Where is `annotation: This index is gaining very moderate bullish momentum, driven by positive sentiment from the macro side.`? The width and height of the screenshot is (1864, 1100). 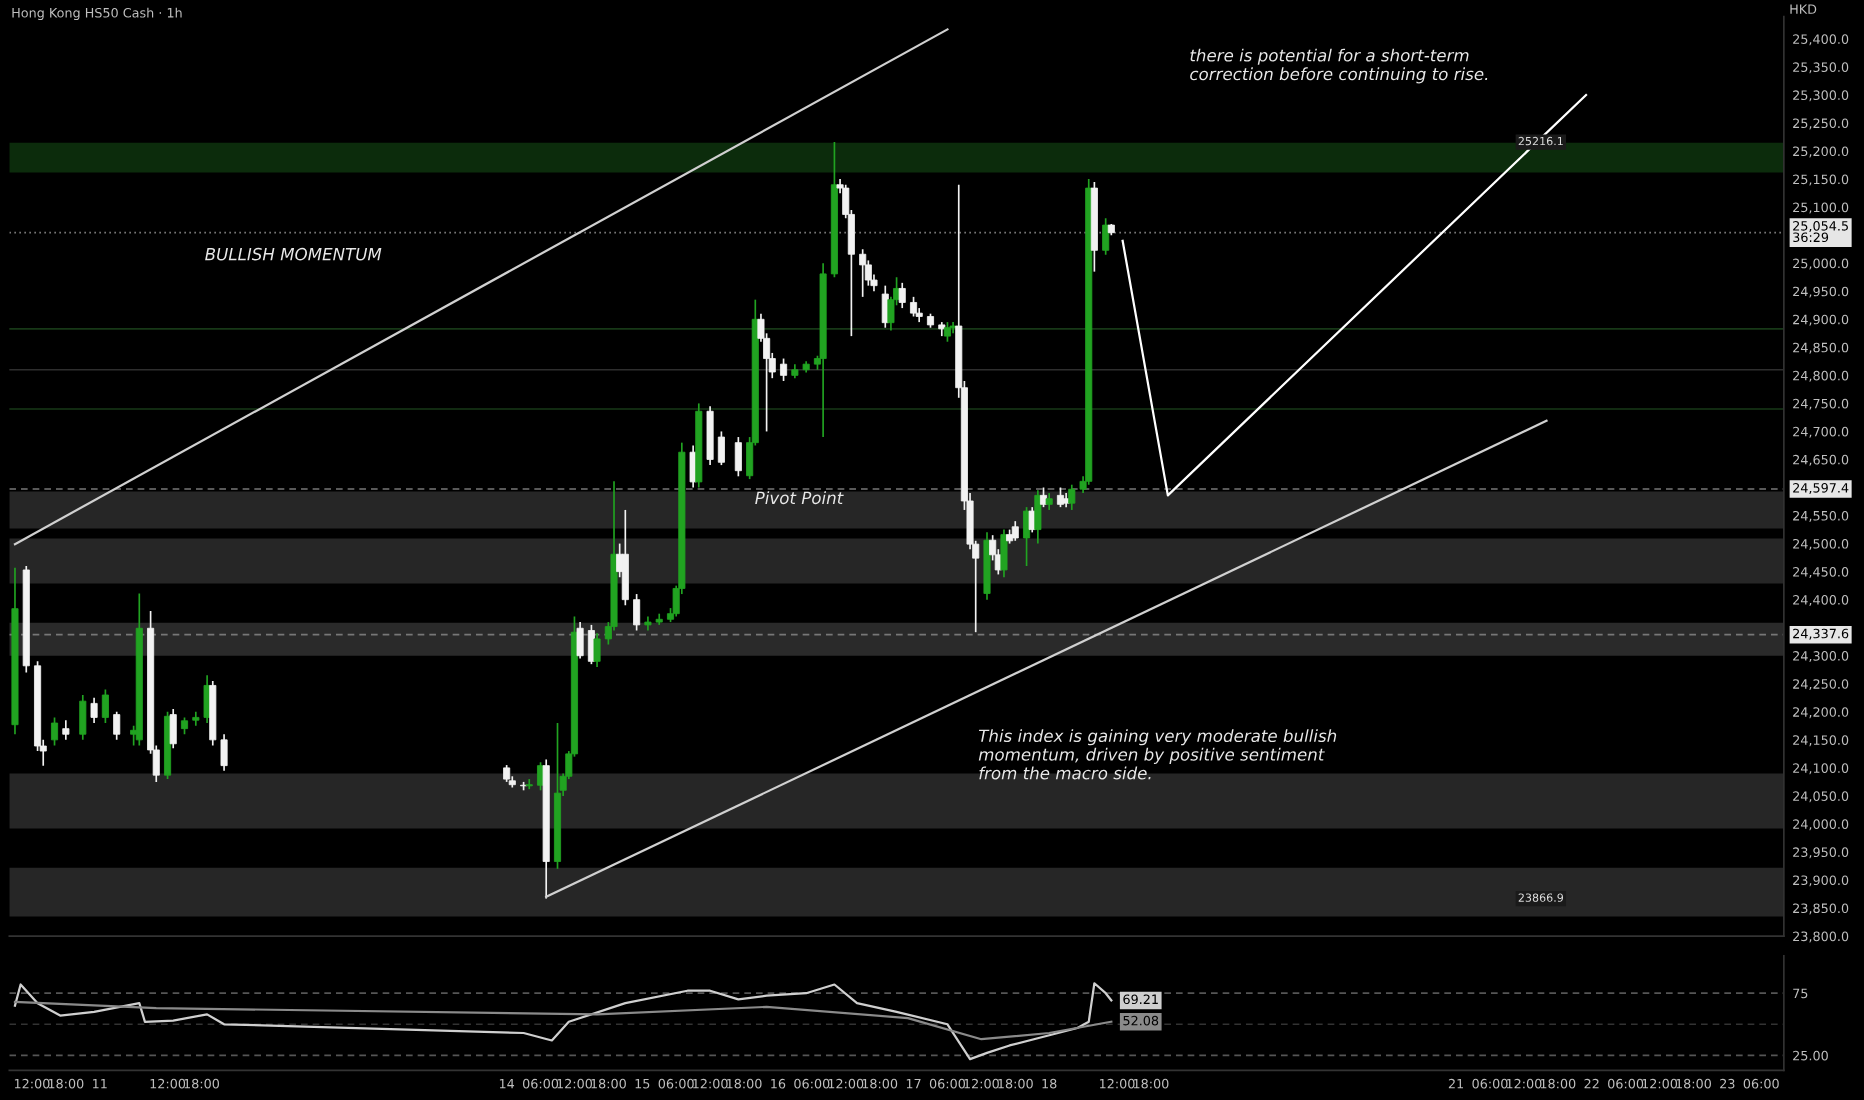
annotation: This index is gaining very moderate bullish momentum, driven by positive sentiment from the macro side. is located at coordinates (1157, 754).